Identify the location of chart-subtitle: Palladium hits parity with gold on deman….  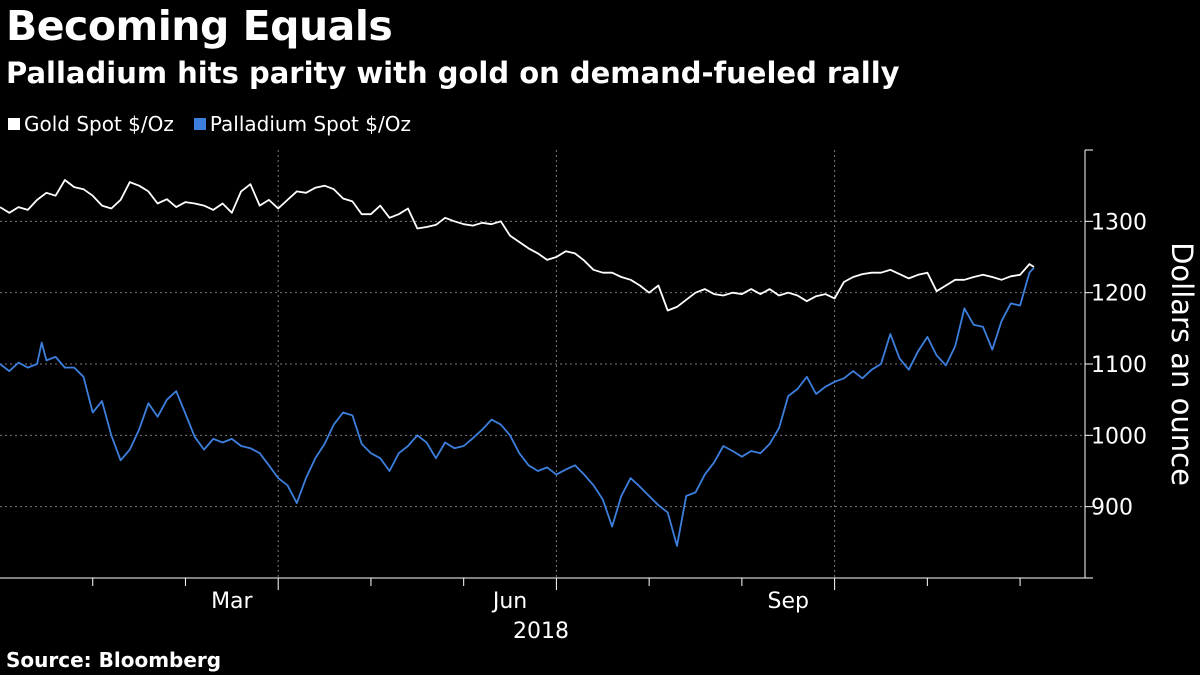
(453, 73).